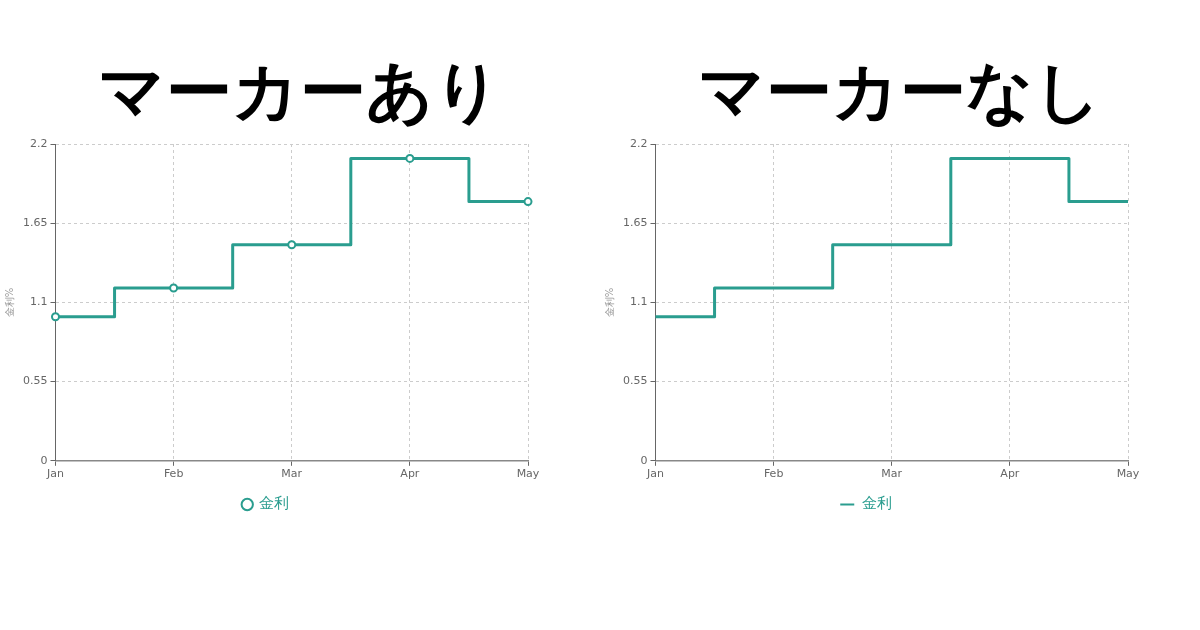 This screenshot has height=630, width=1200. I want to click on chart-title: マーカーあり, so click(300, 92).